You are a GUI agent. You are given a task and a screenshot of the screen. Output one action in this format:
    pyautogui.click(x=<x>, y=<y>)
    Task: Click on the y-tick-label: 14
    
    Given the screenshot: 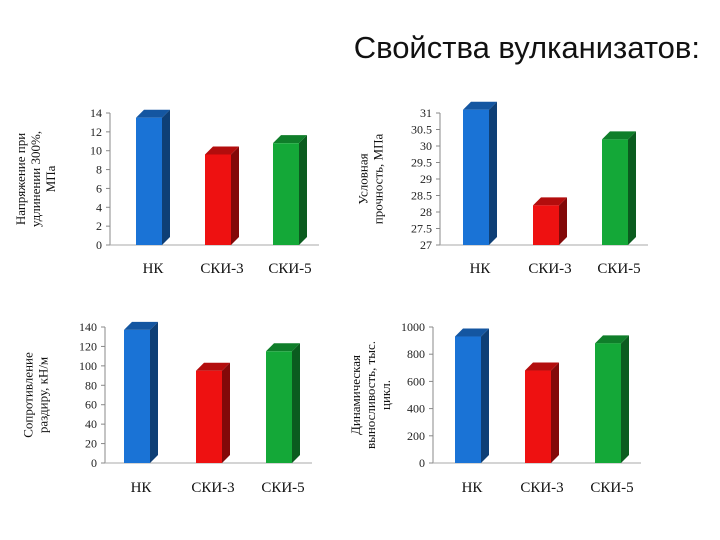 What is the action you would take?
    pyautogui.click(x=96, y=113)
    